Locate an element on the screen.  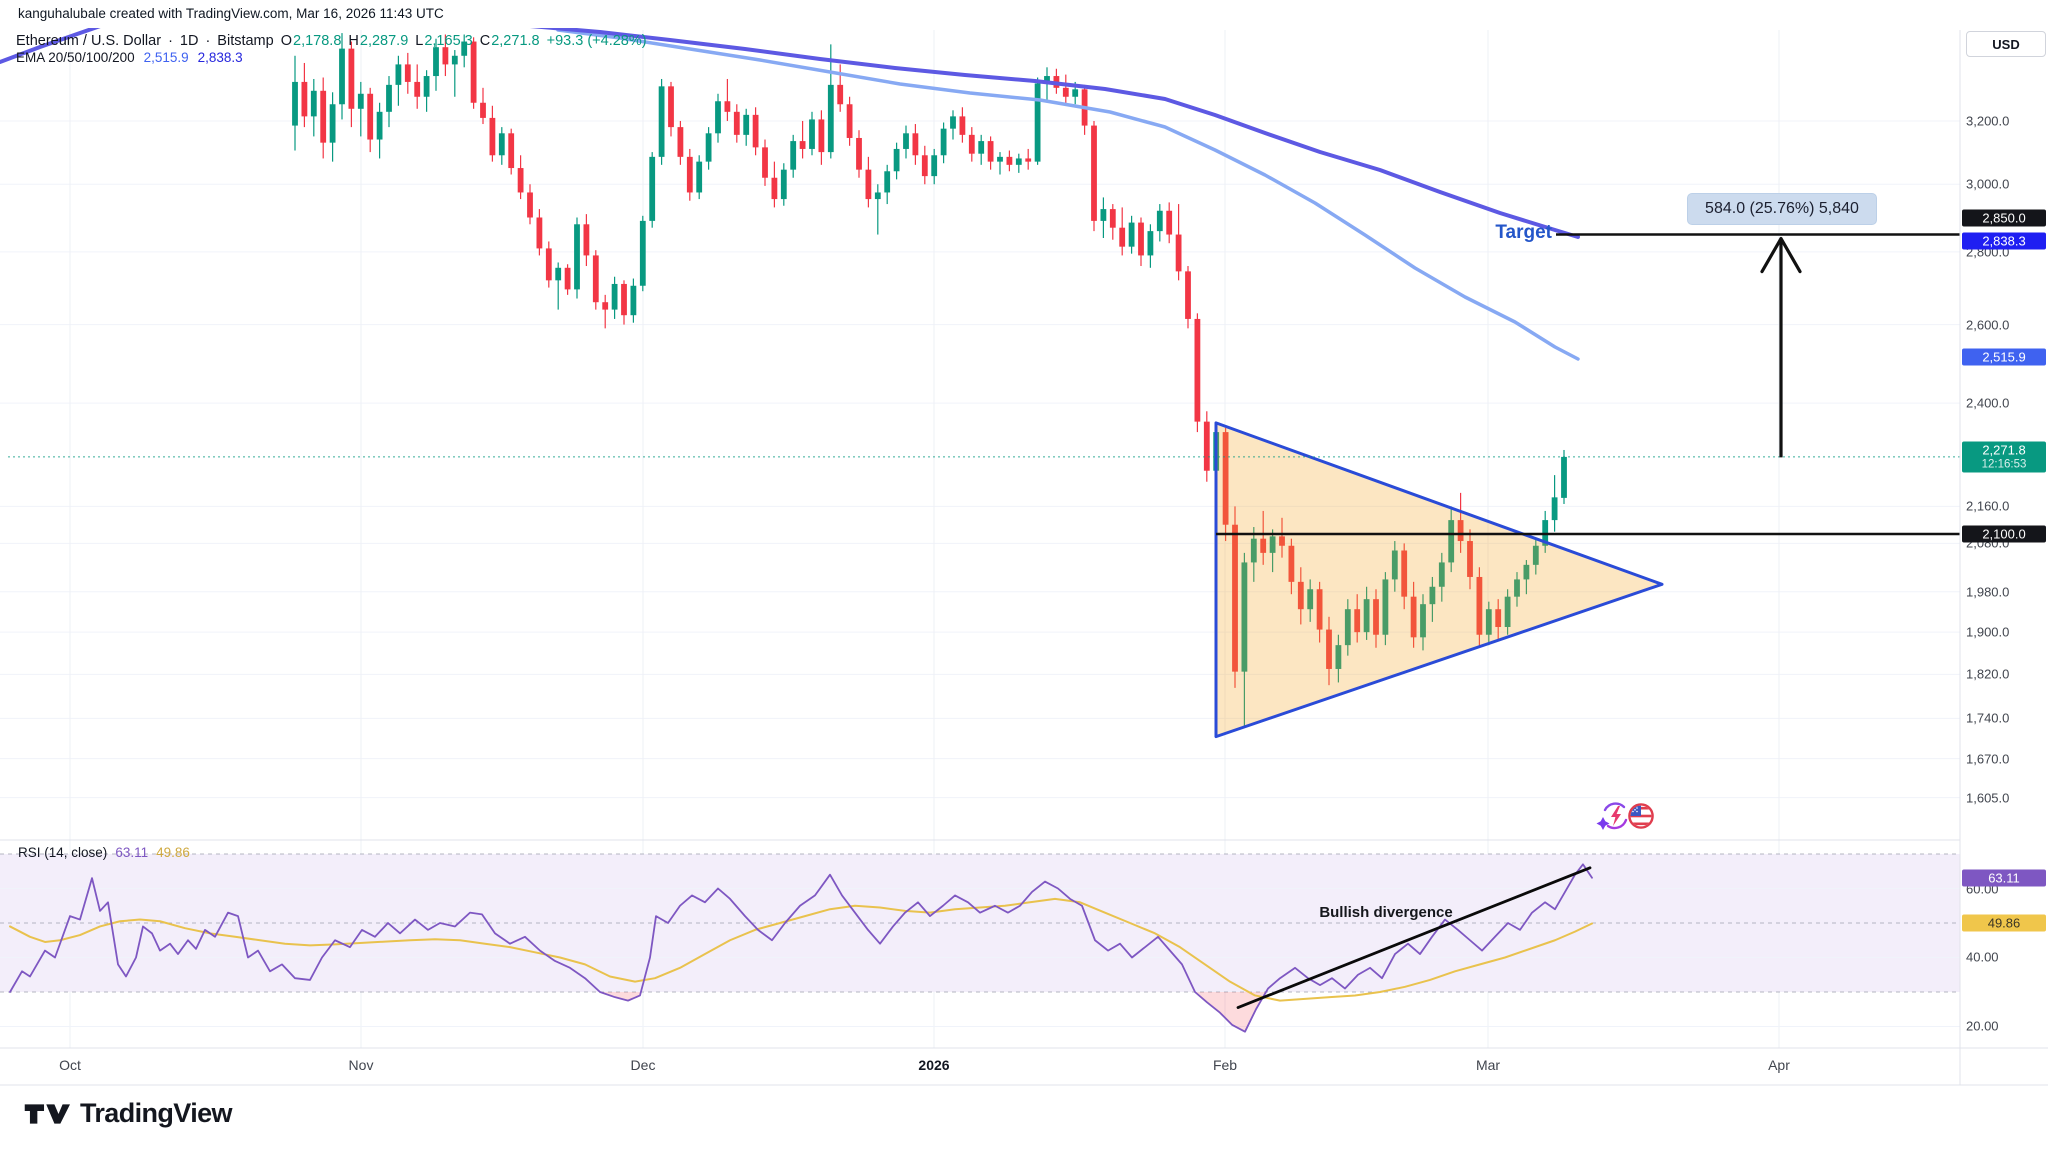
measure-arrow-head is located at coordinates (1781, 255).